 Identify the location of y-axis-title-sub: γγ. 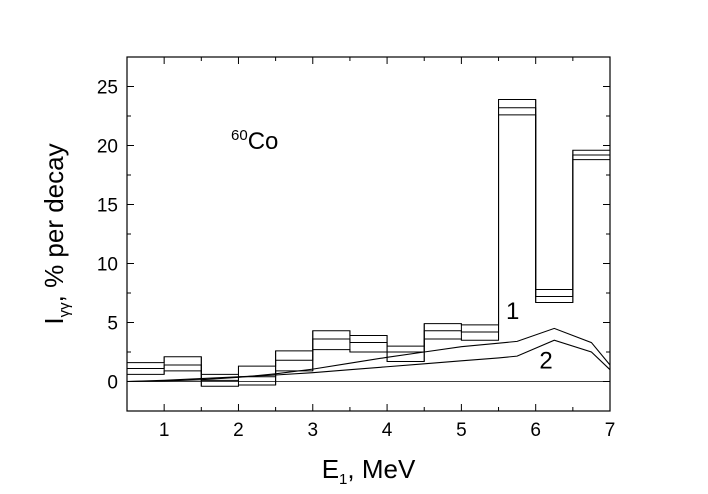
(64, 310).